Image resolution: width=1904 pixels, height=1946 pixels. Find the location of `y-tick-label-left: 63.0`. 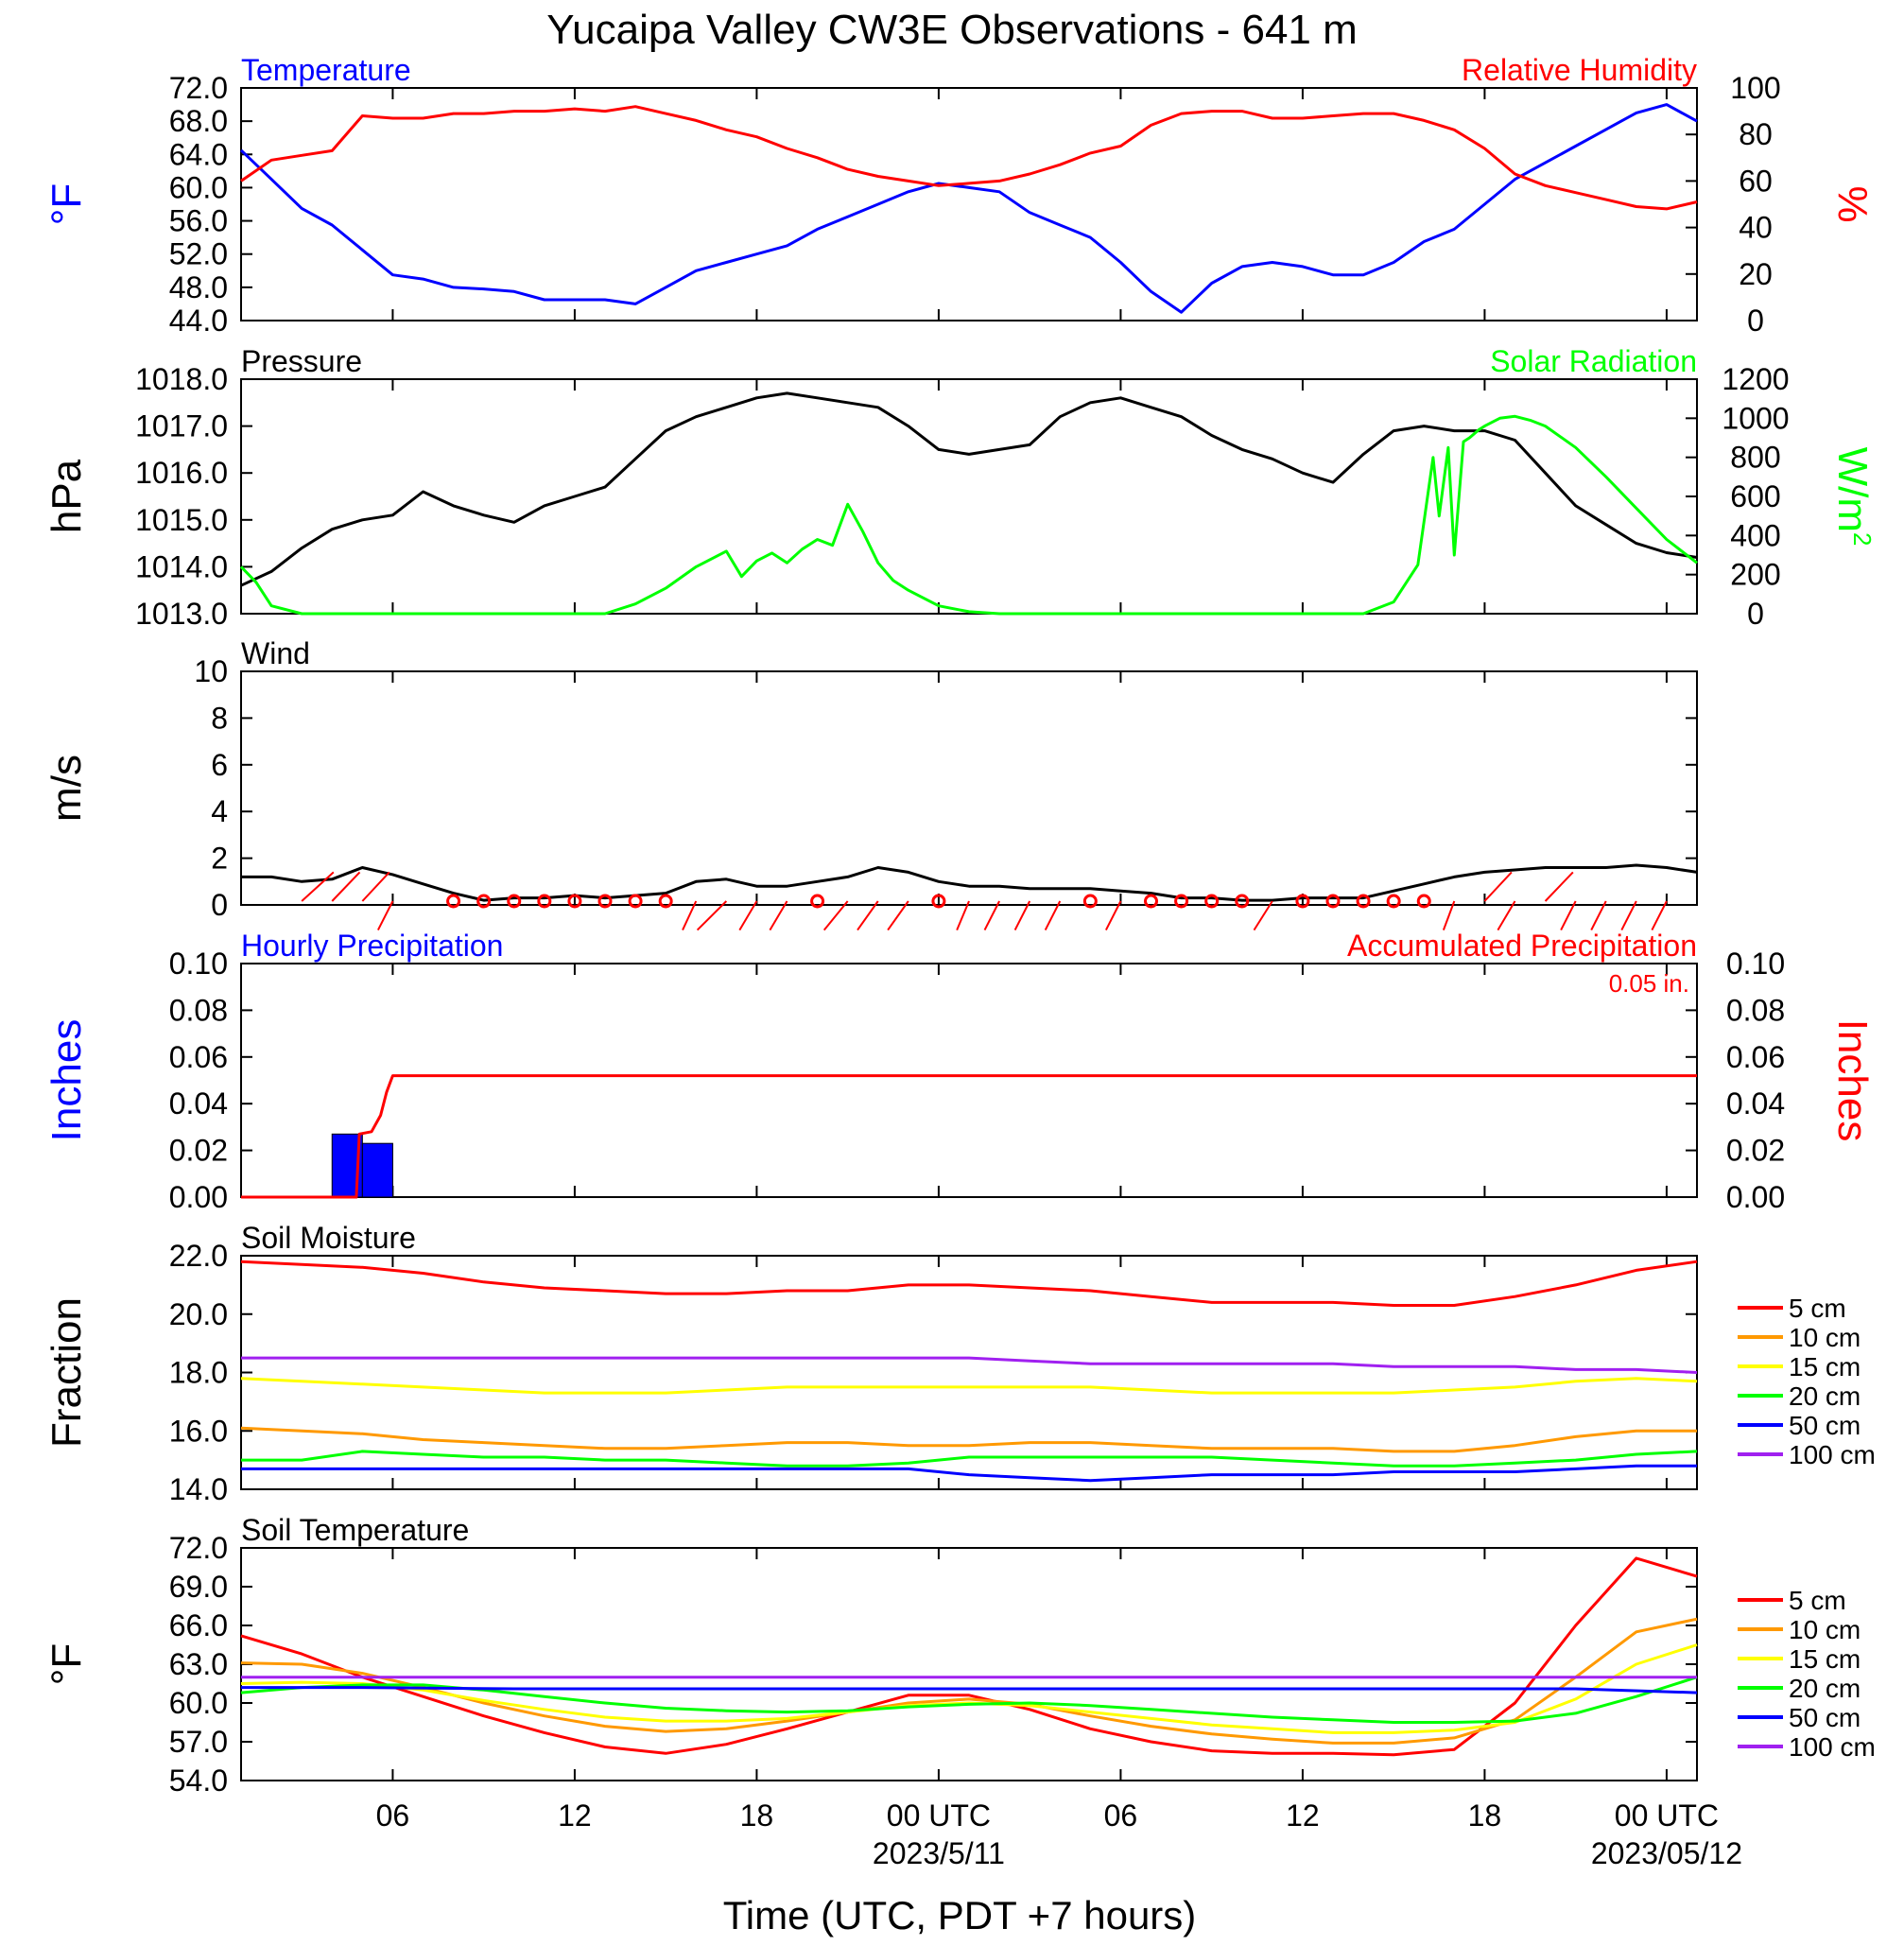

y-tick-label-left: 63.0 is located at coordinates (198, 1664).